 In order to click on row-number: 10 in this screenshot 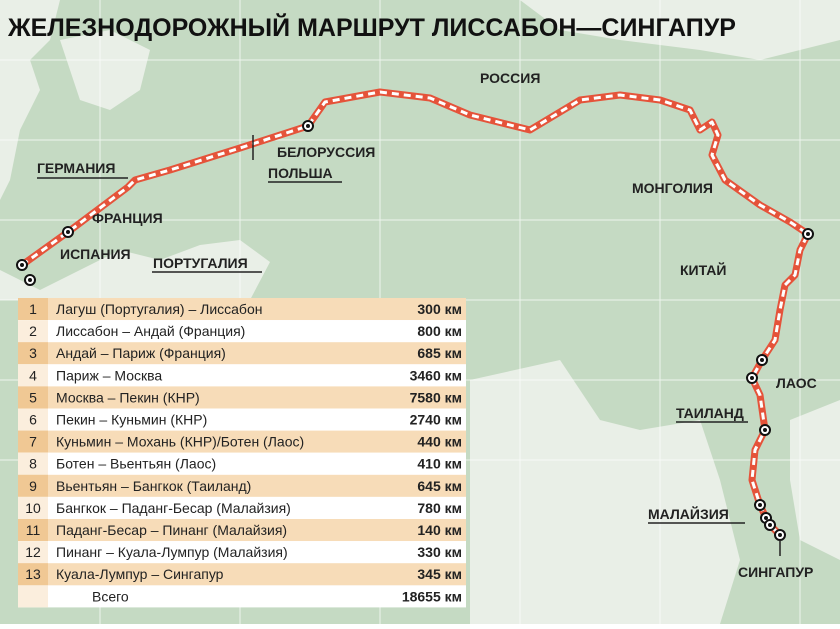, I will do `click(33, 508)`.